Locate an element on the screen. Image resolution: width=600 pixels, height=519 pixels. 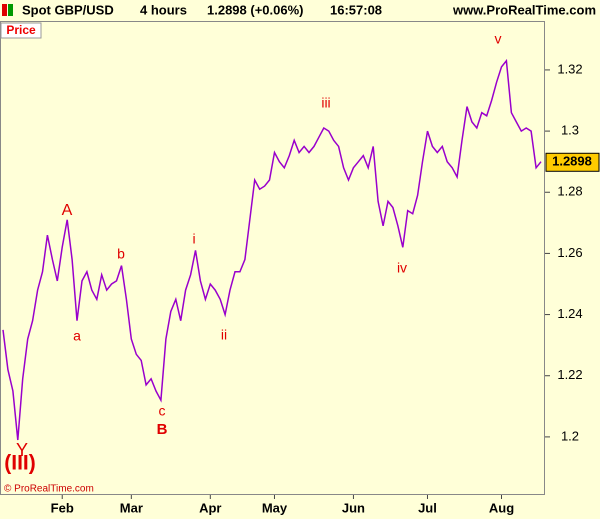
wave-label: ii is located at coordinates (224, 335).